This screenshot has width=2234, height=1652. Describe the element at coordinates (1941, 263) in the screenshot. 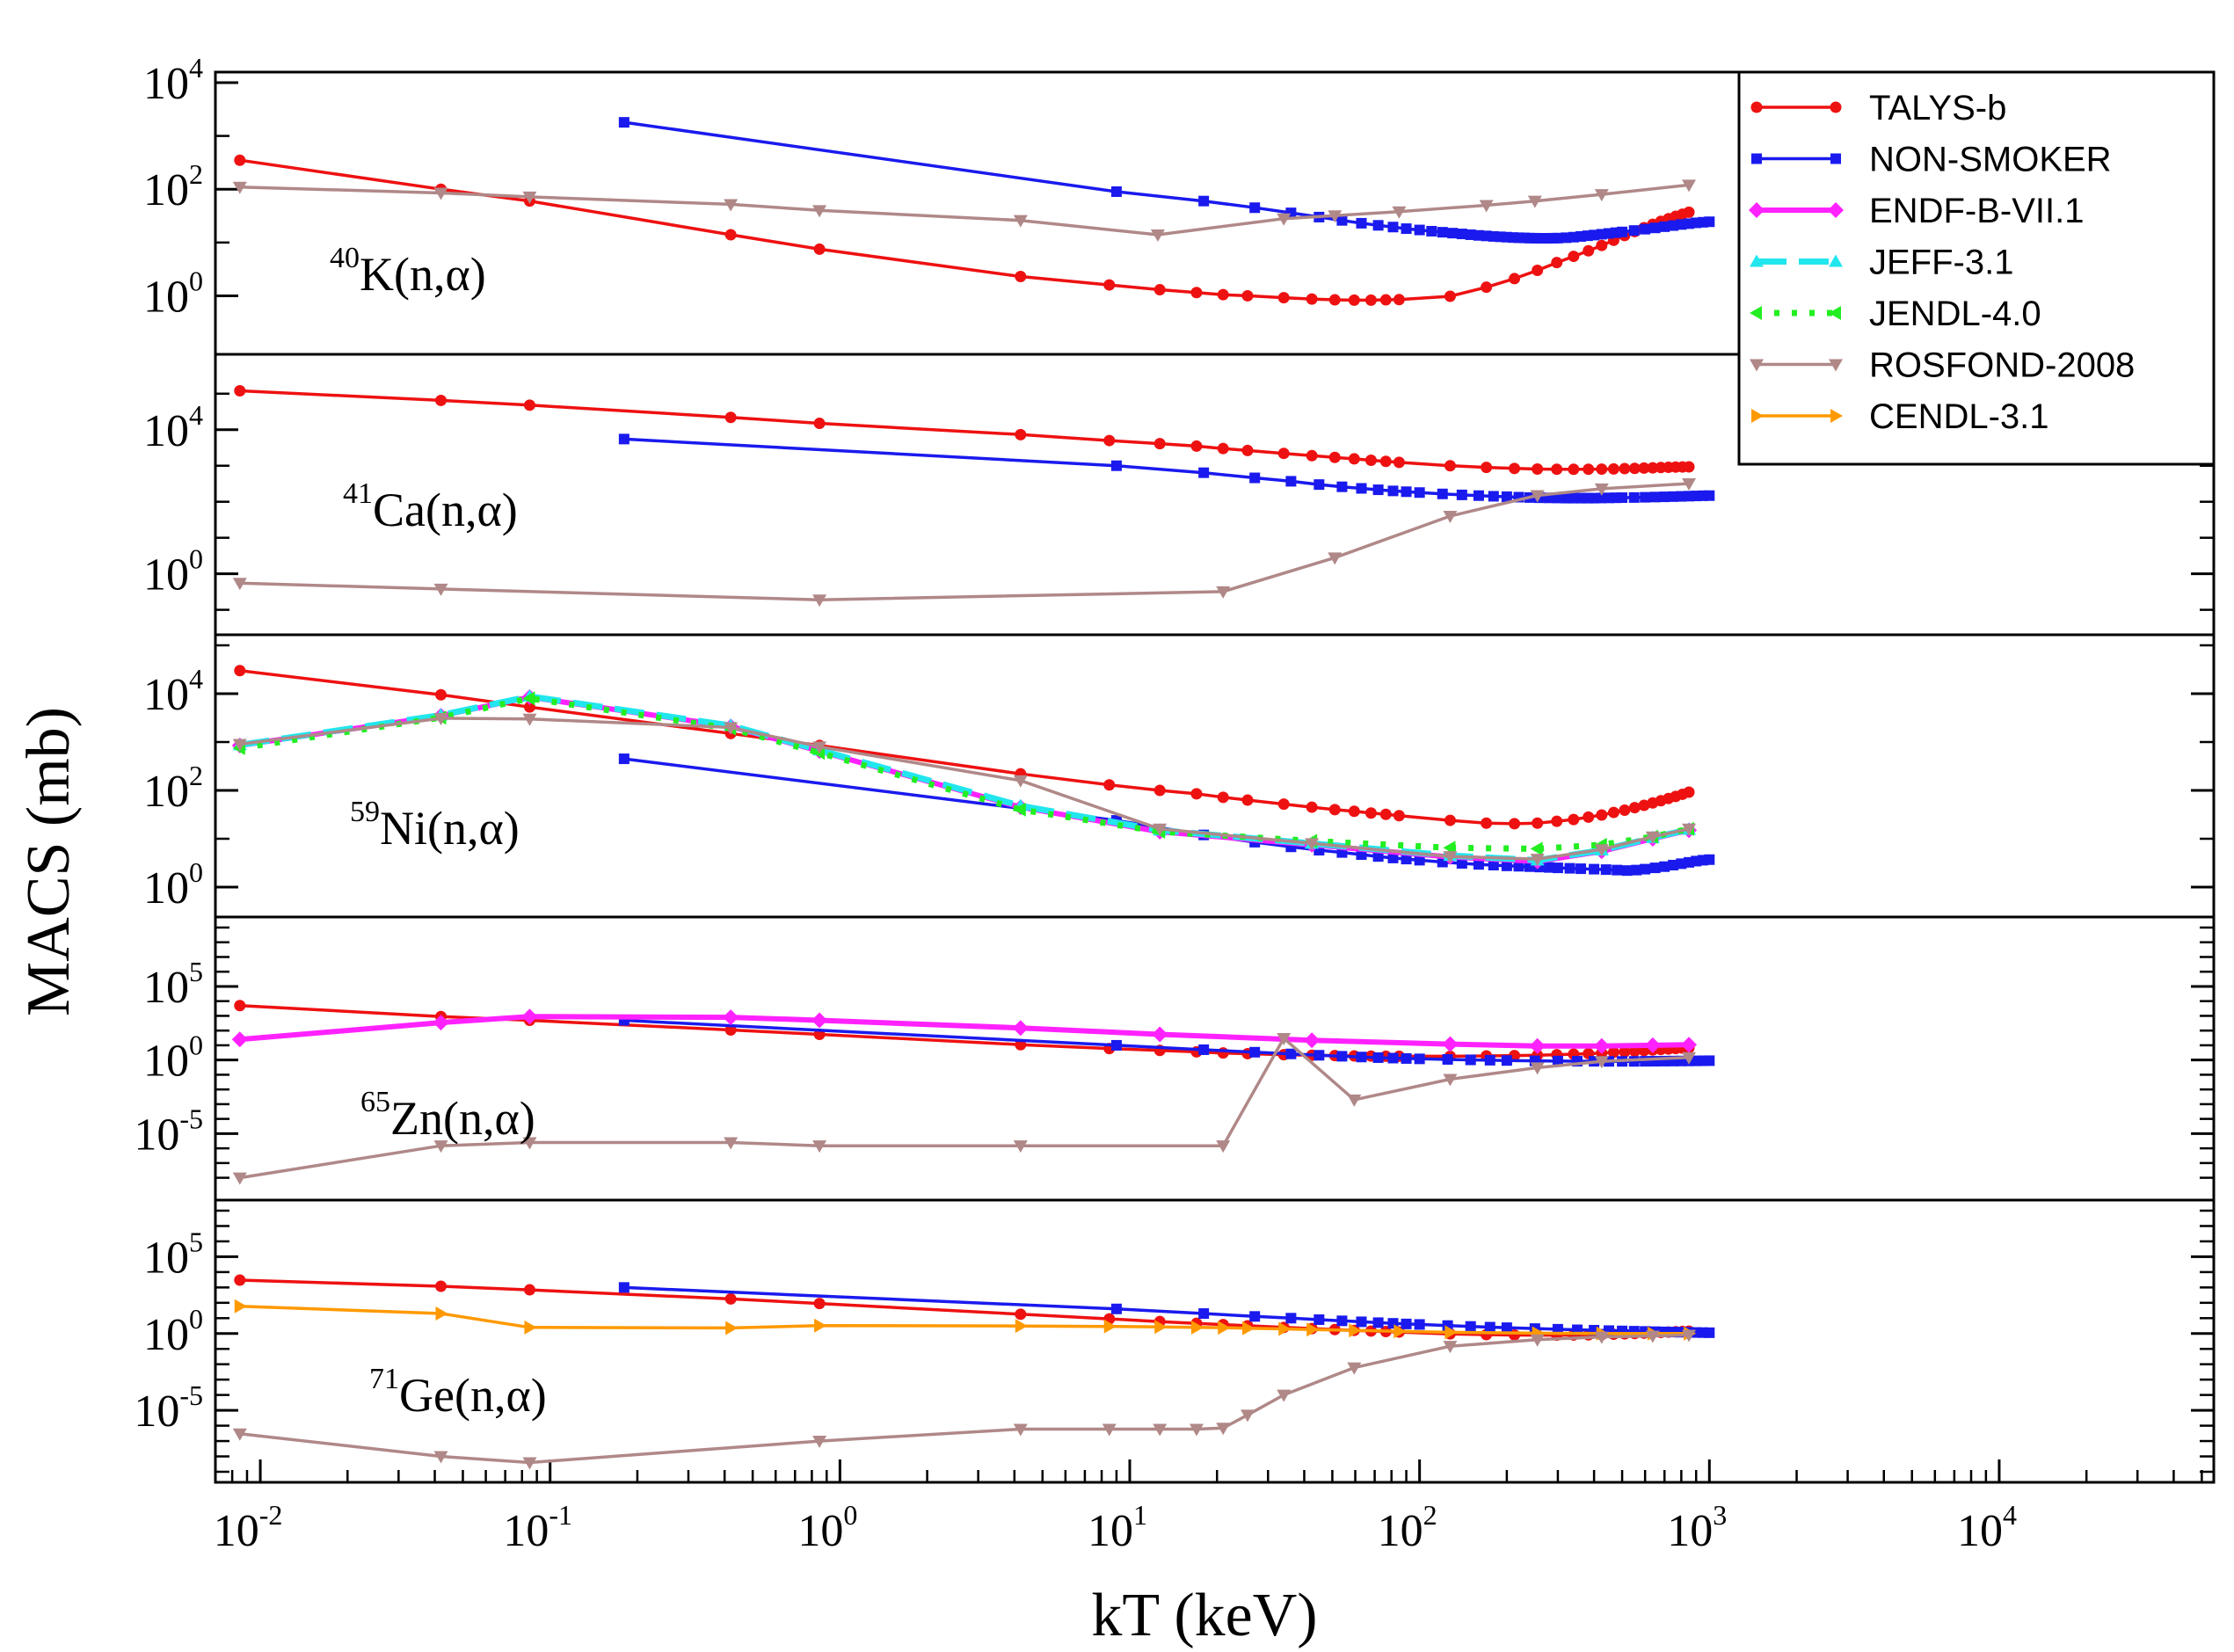

I see `legend-label: JEFF-3.1` at that location.